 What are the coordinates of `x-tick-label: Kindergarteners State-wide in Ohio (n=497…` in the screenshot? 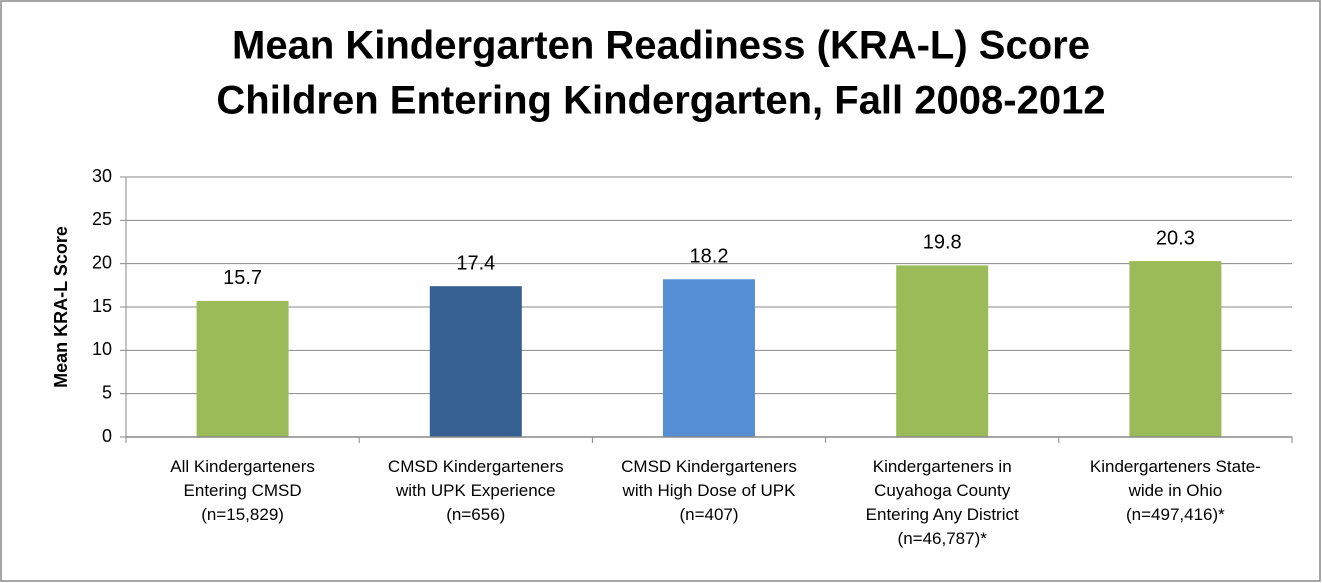 It's located at (1175, 490).